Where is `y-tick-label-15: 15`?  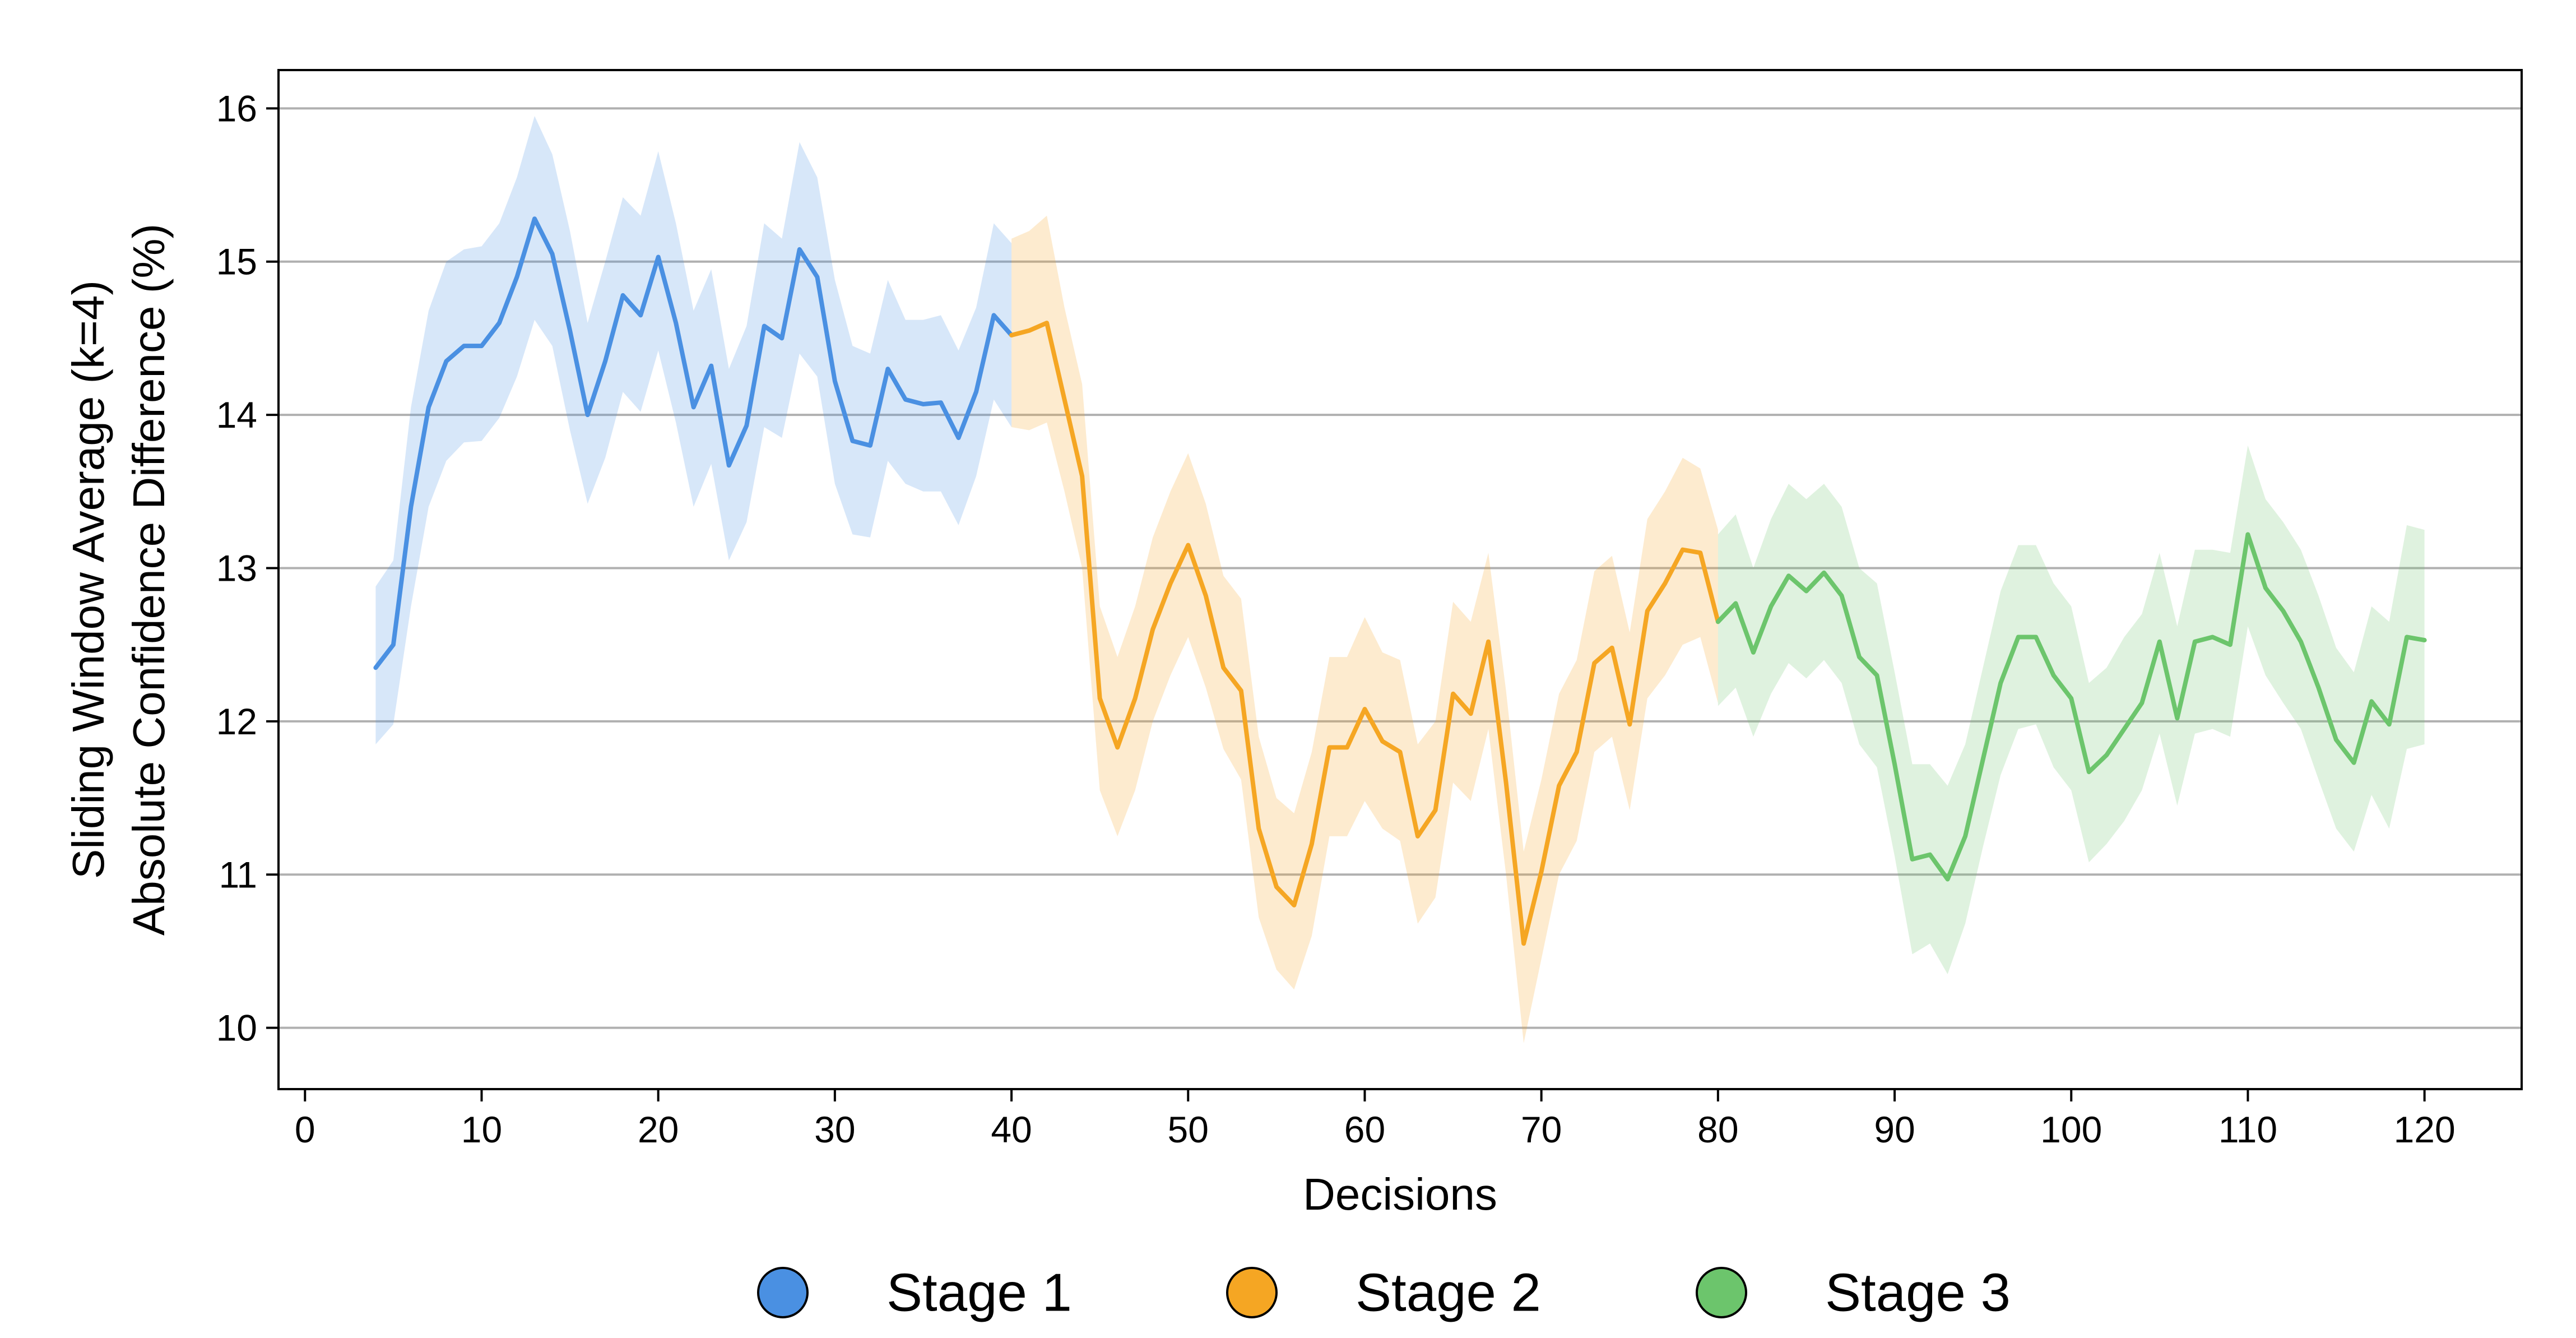
y-tick-label-15: 15 is located at coordinates (236, 262).